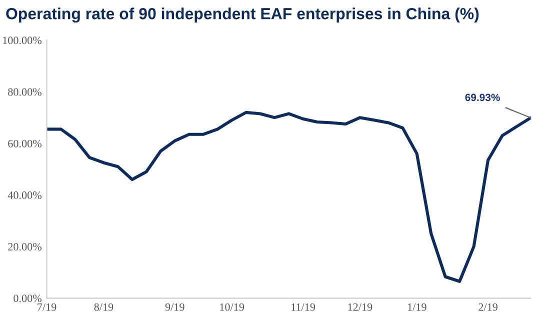  What do you see at coordinates (22, 40) in the screenshot?
I see `y-tick-label: 100.00%` at bounding box center [22, 40].